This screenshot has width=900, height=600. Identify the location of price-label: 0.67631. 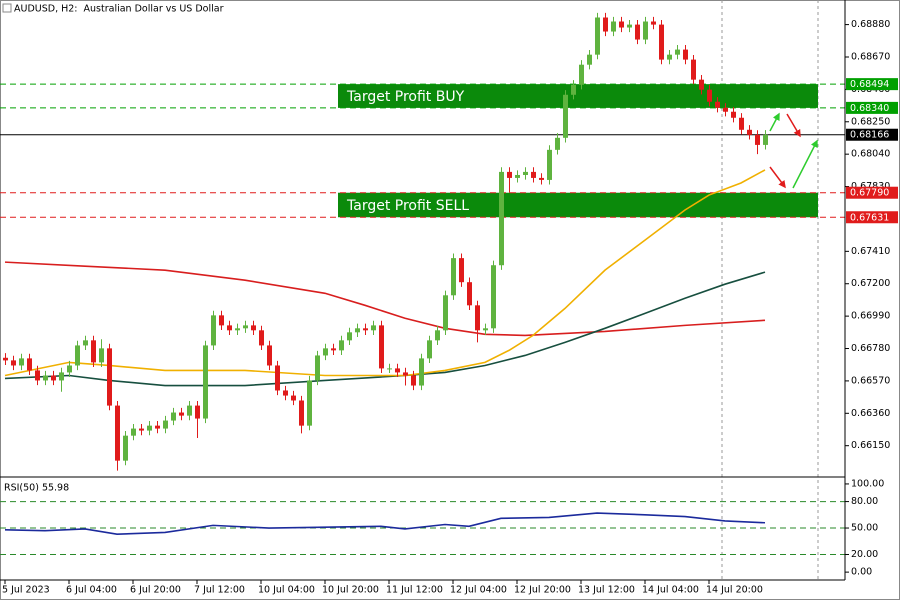
(869, 217).